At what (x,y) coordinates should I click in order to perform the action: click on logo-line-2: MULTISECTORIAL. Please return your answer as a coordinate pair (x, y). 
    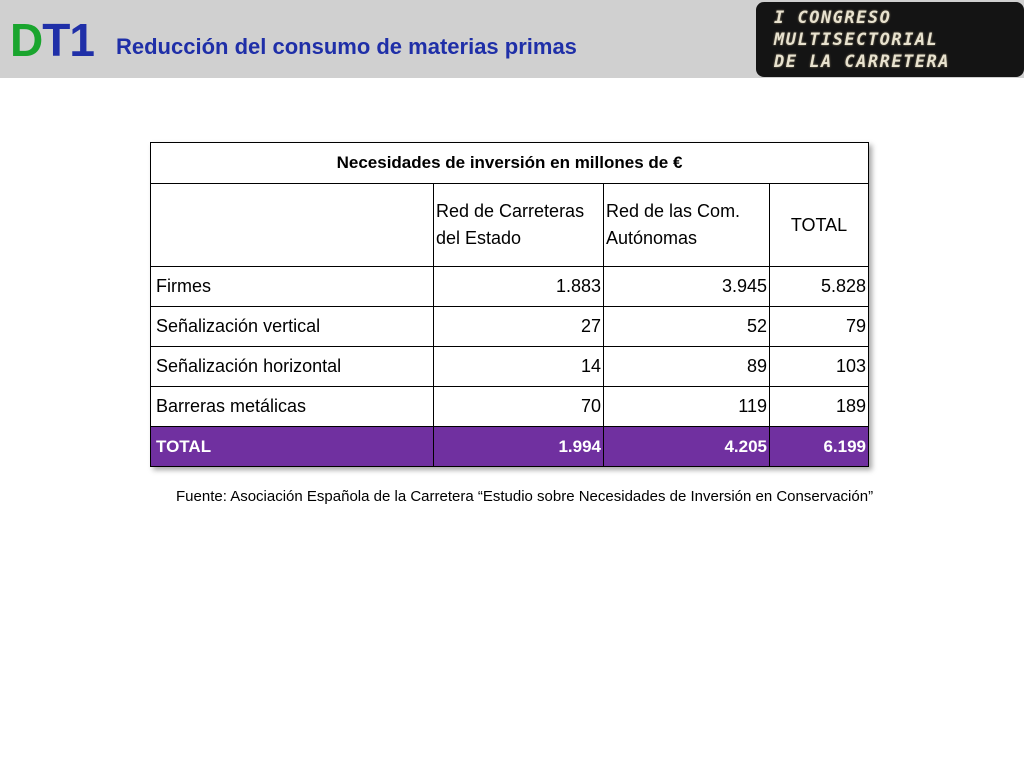
    Looking at the image, I should click on (856, 40).